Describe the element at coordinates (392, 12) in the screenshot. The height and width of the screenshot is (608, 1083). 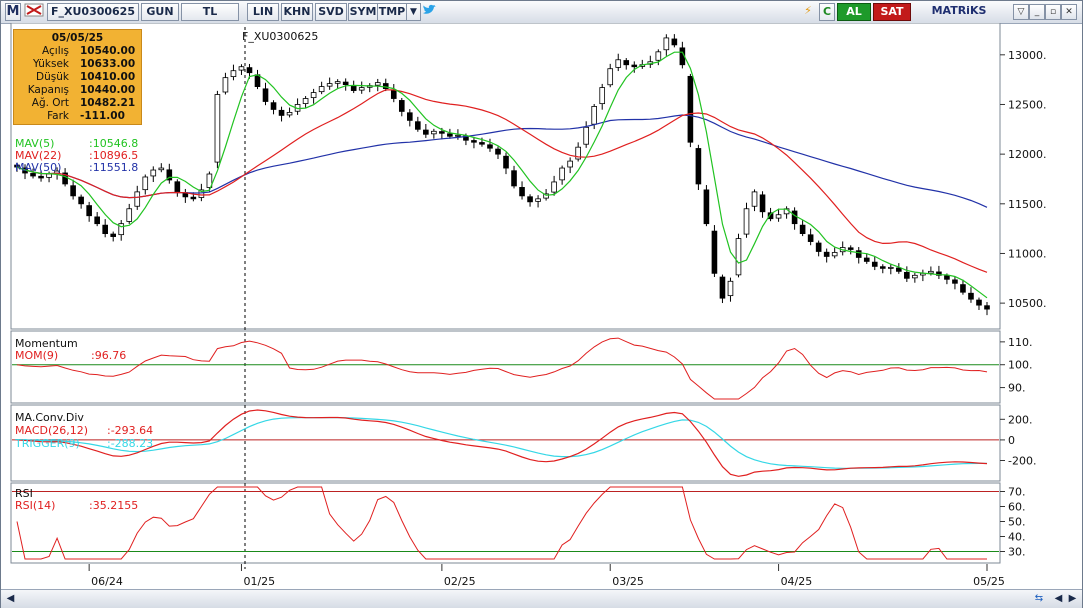
I see `tmp-button: TMP` at that location.